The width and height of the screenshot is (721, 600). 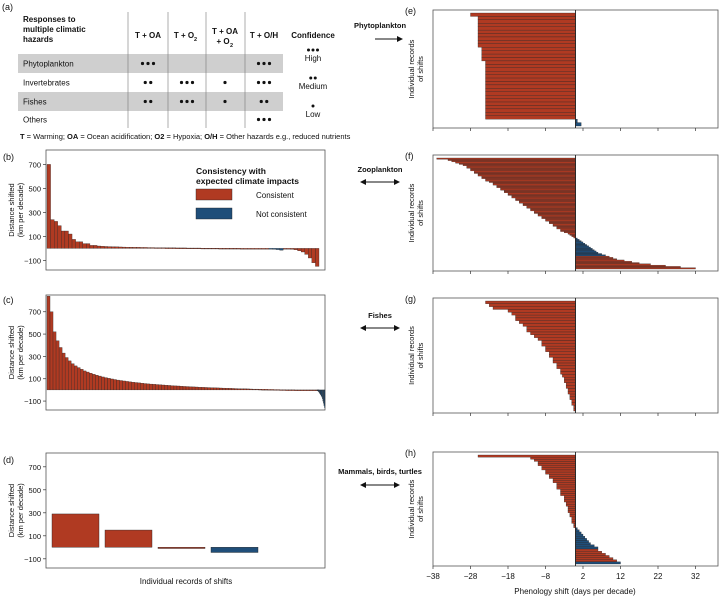 What do you see at coordinates (11, 209) in the screenshot?
I see `y-axis-label: Distance shifted` at bounding box center [11, 209].